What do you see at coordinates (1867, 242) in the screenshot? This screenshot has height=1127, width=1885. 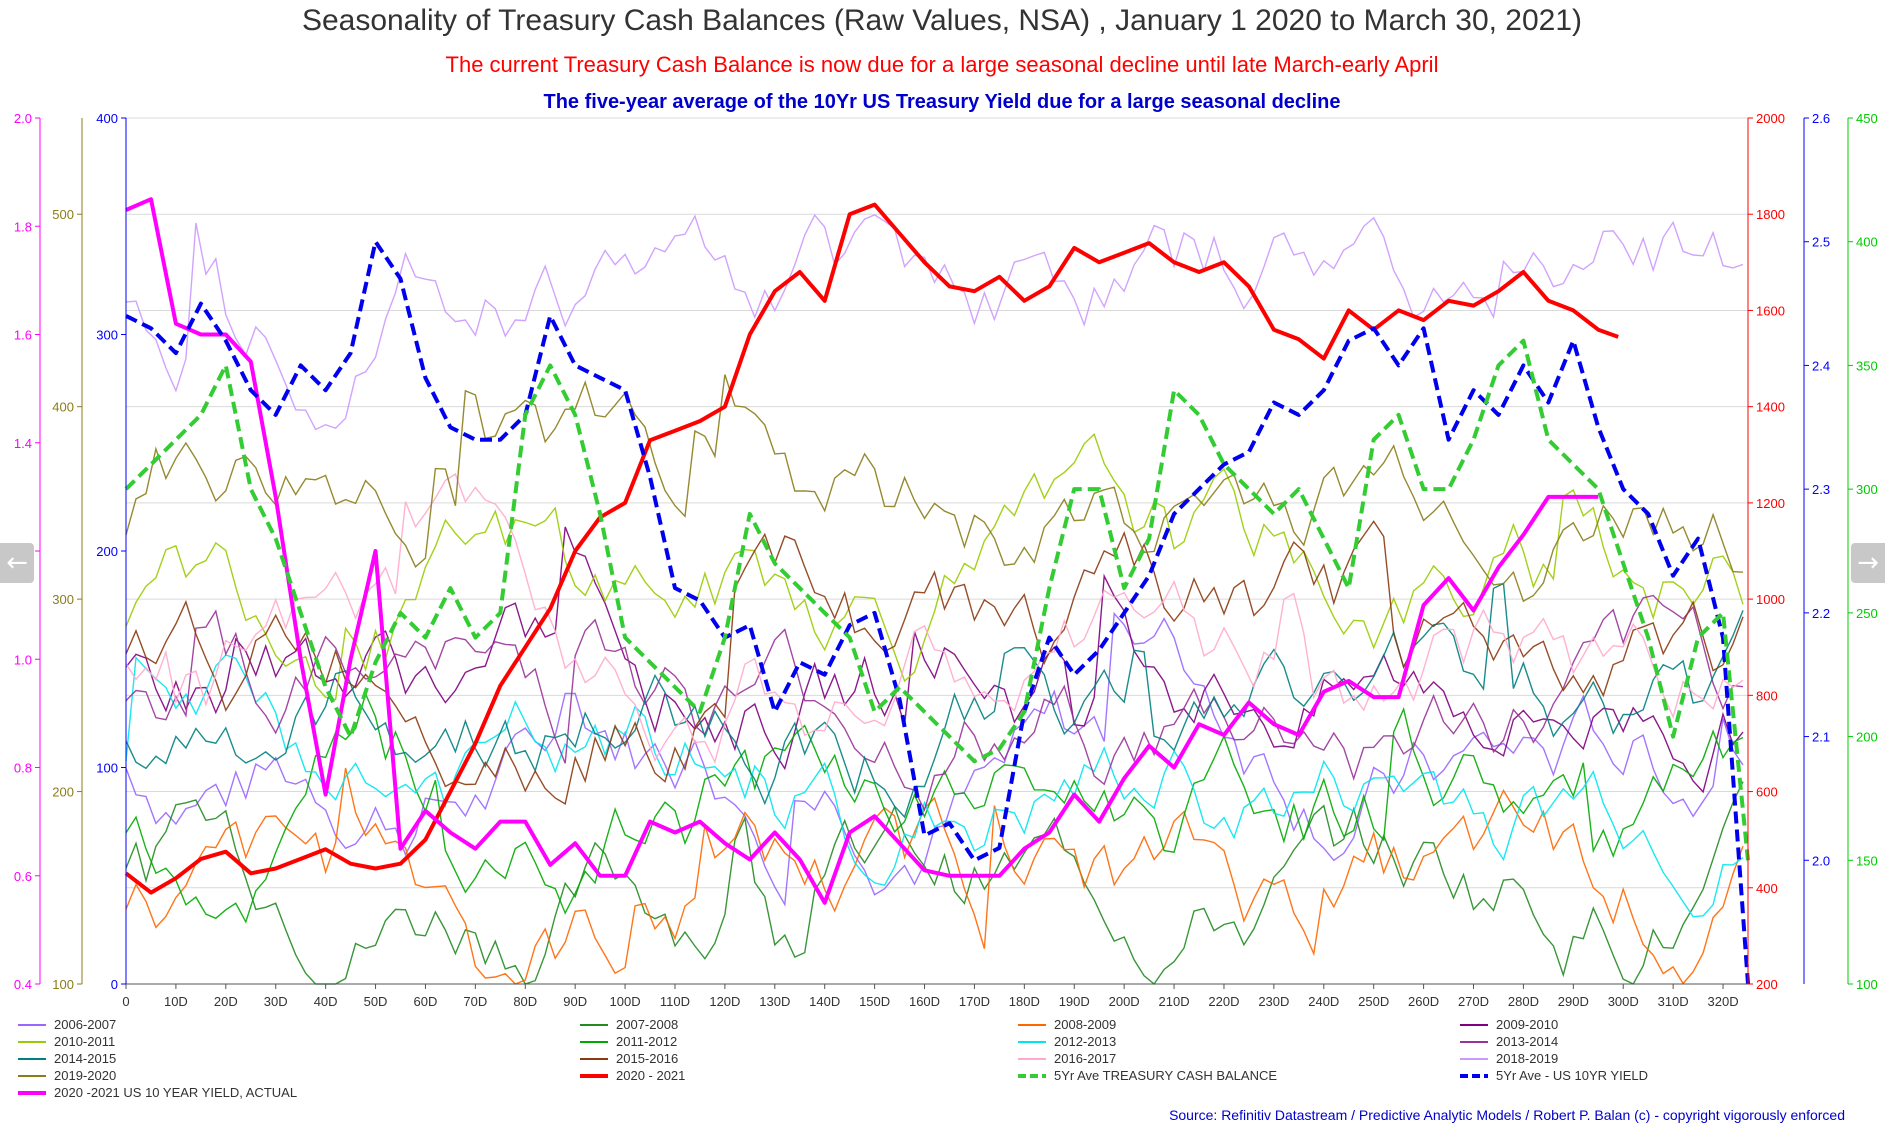 I see `y-tick-label-green: 400` at bounding box center [1867, 242].